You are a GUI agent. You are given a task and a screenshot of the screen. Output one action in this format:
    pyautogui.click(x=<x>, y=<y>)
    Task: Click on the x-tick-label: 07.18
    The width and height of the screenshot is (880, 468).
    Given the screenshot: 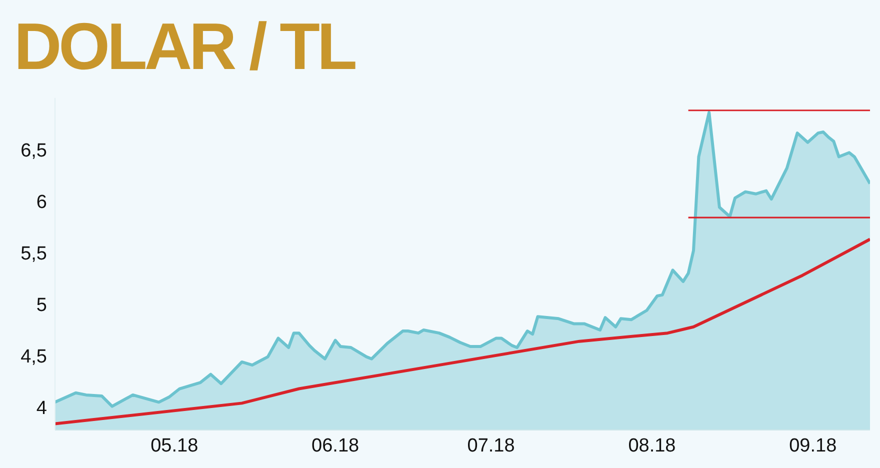 What is the action you would take?
    pyautogui.click(x=491, y=445)
    